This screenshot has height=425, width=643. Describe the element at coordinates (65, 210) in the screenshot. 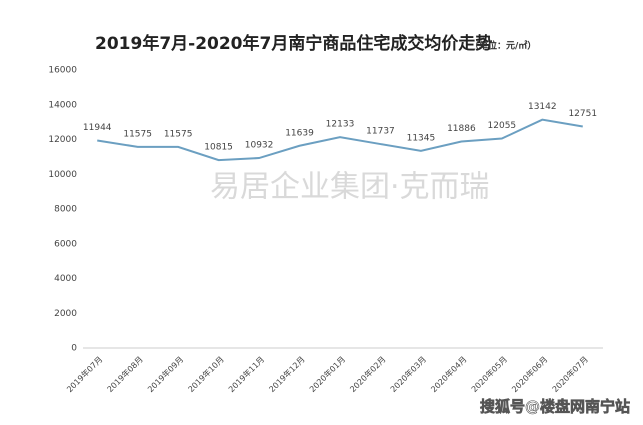

I see `y-tick-label: 8000` at that location.